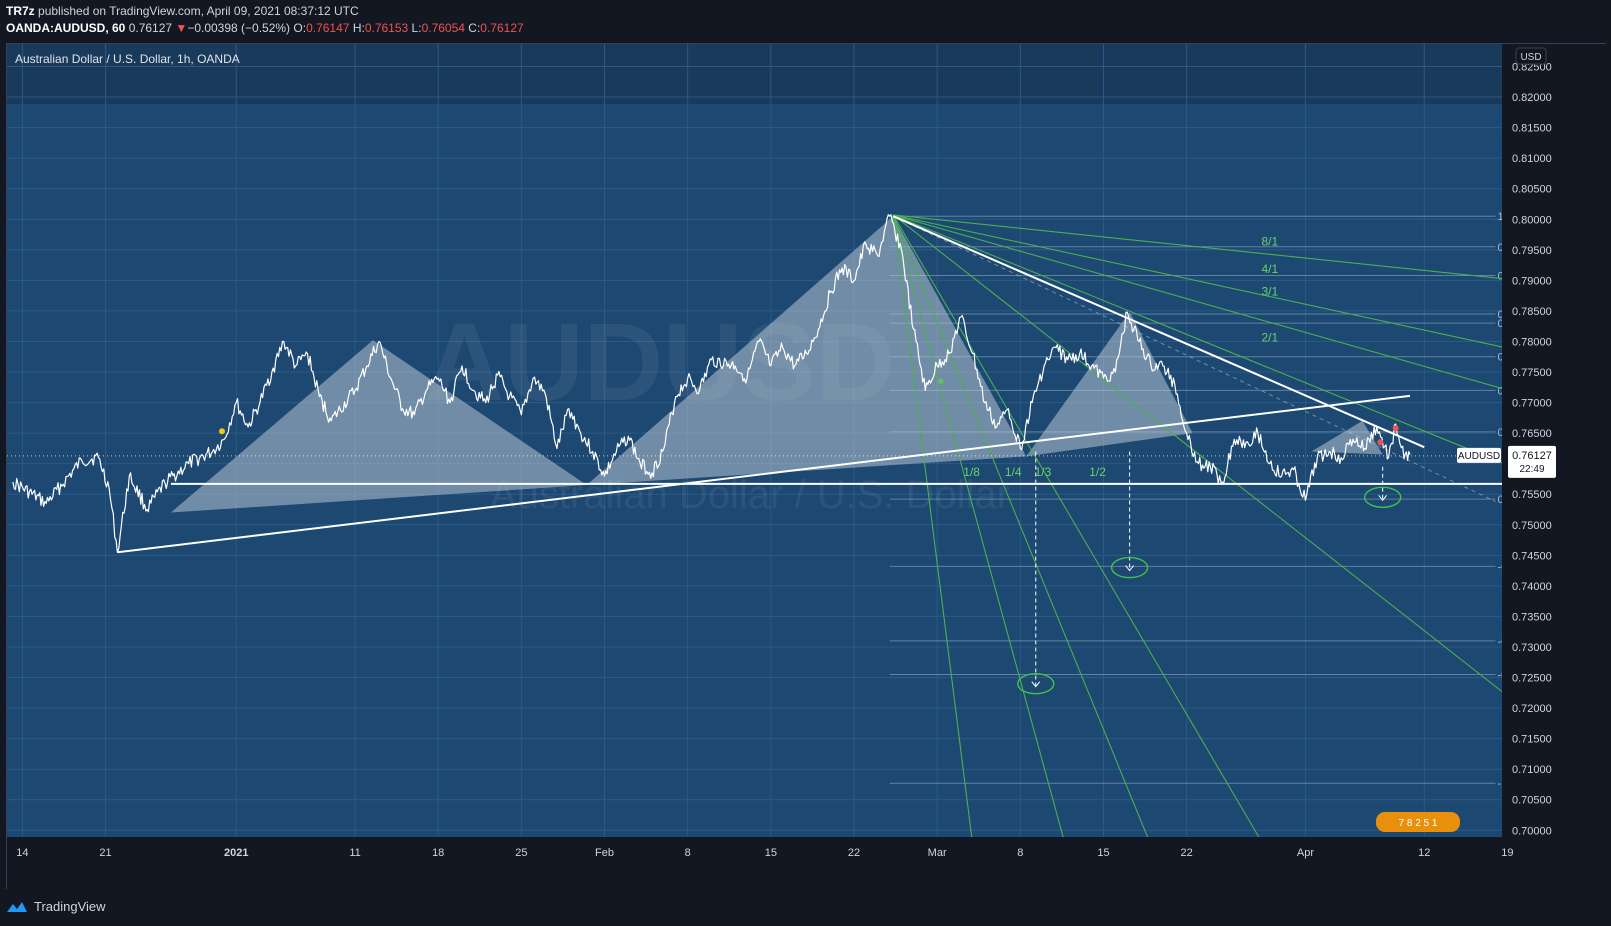 Image resolution: width=1611 pixels, height=926 pixels. What do you see at coordinates (1043, 472) in the screenshot?
I see `fan-line-label: 1/3` at bounding box center [1043, 472].